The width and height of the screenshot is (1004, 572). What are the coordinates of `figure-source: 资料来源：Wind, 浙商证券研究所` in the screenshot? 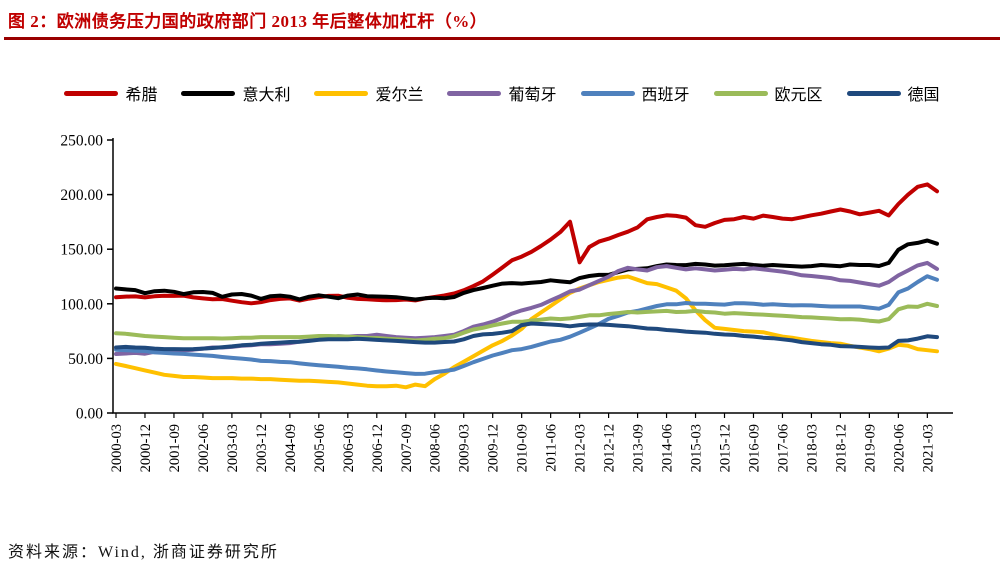 It's located at (143, 550).